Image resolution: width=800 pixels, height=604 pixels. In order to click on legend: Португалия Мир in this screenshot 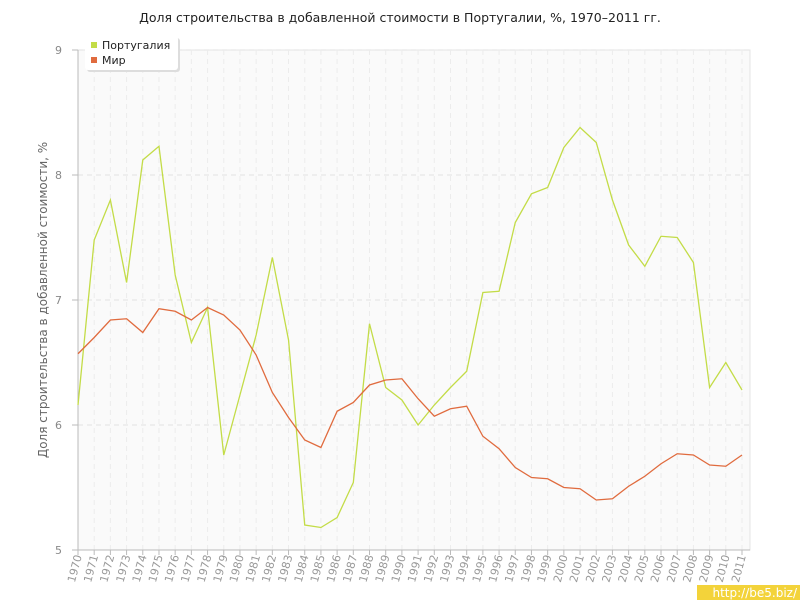, I will do `click(132, 54)`.